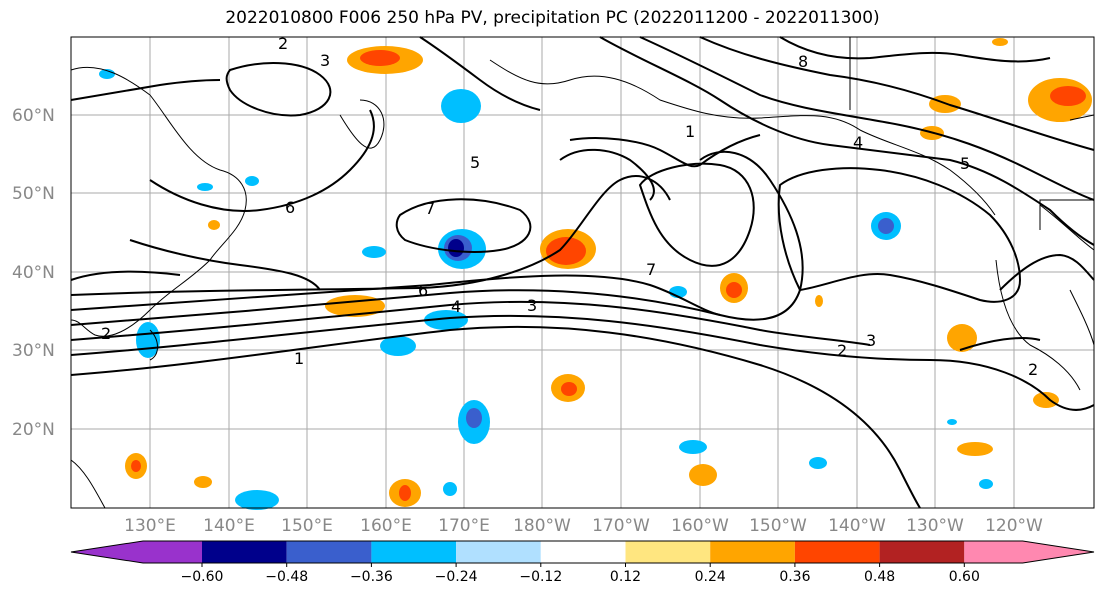  I want to click on lon-label: 160°W, so click(700, 526).